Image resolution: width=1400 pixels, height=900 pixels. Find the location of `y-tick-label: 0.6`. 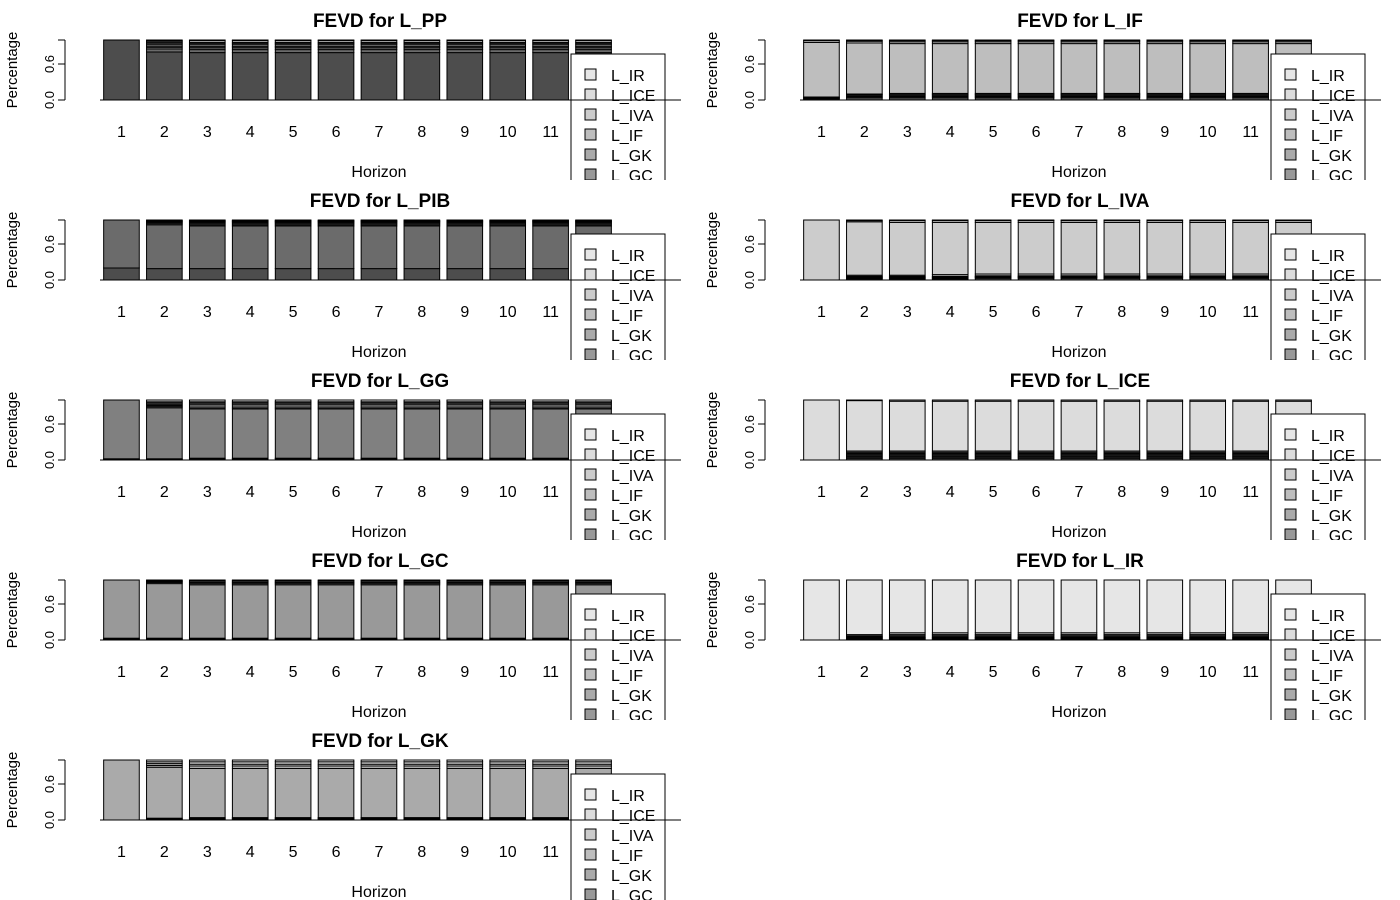

y-tick-label: 0.6 is located at coordinates (49, 244).